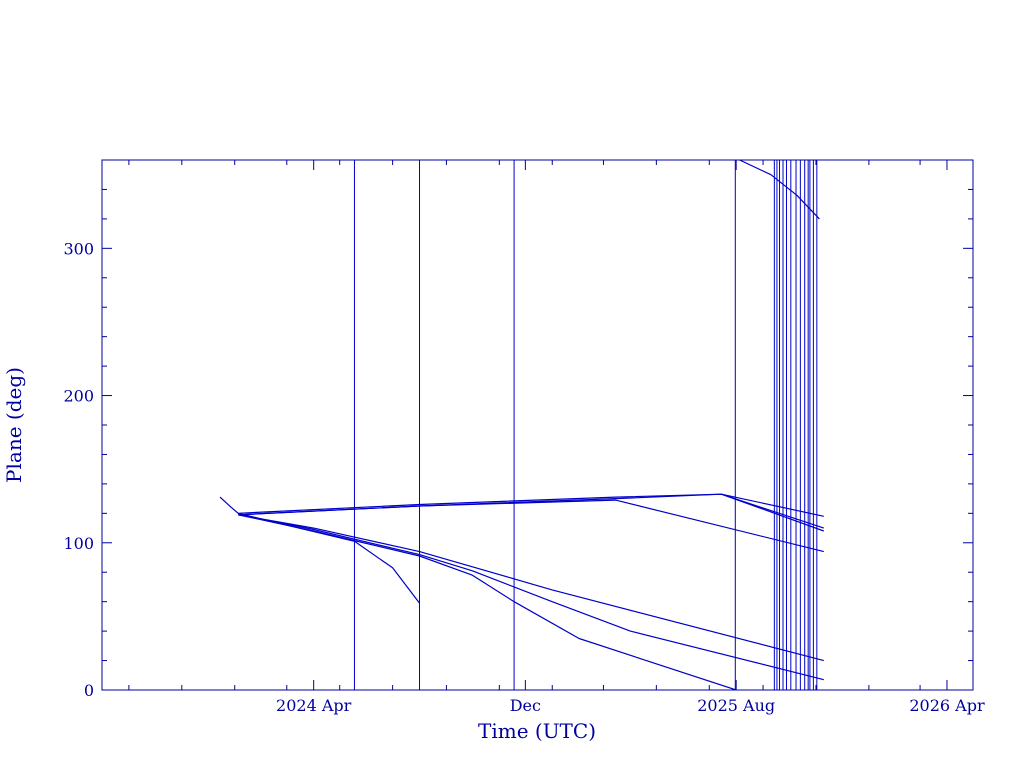 The width and height of the screenshot is (1024, 768). I want to click on x-tick-label: 2025 Aug, so click(736, 705).